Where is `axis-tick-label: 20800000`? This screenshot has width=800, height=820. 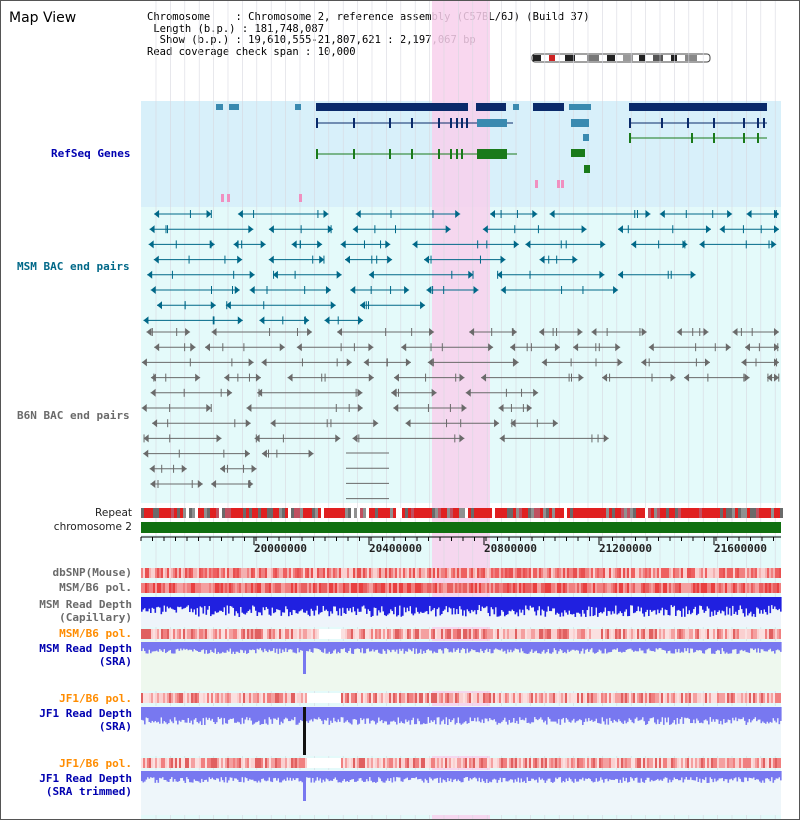 axis-tick-label: 20800000 is located at coordinates (510, 548).